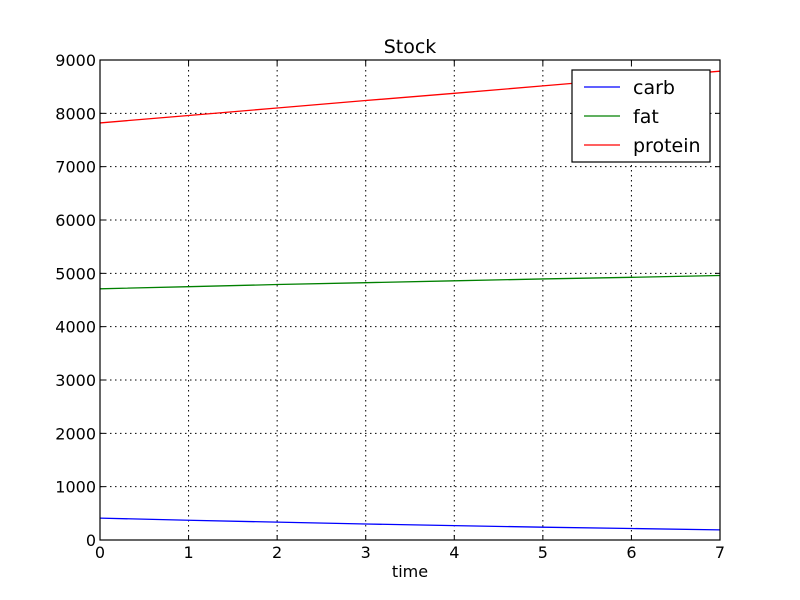 This screenshot has height=600, width=800. Describe the element at coordinates (75, 380) in the screenshot. I see `y-tick-label: 3000` at that location.